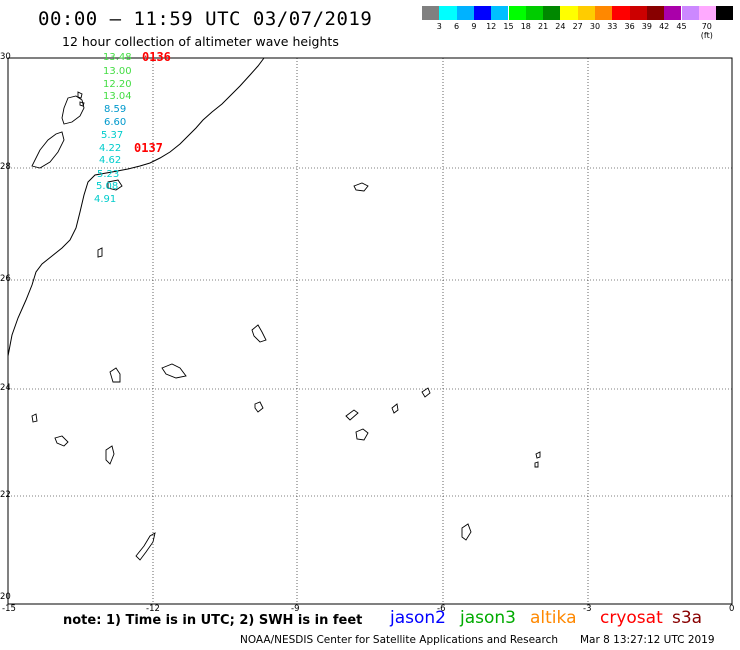 Image resolution: width=740 pixels, height=650 pixels. What do you see at coordinates (156, 57) in the screenshot?
I see `pass-label: 0136` at bounding box center [156, 57].